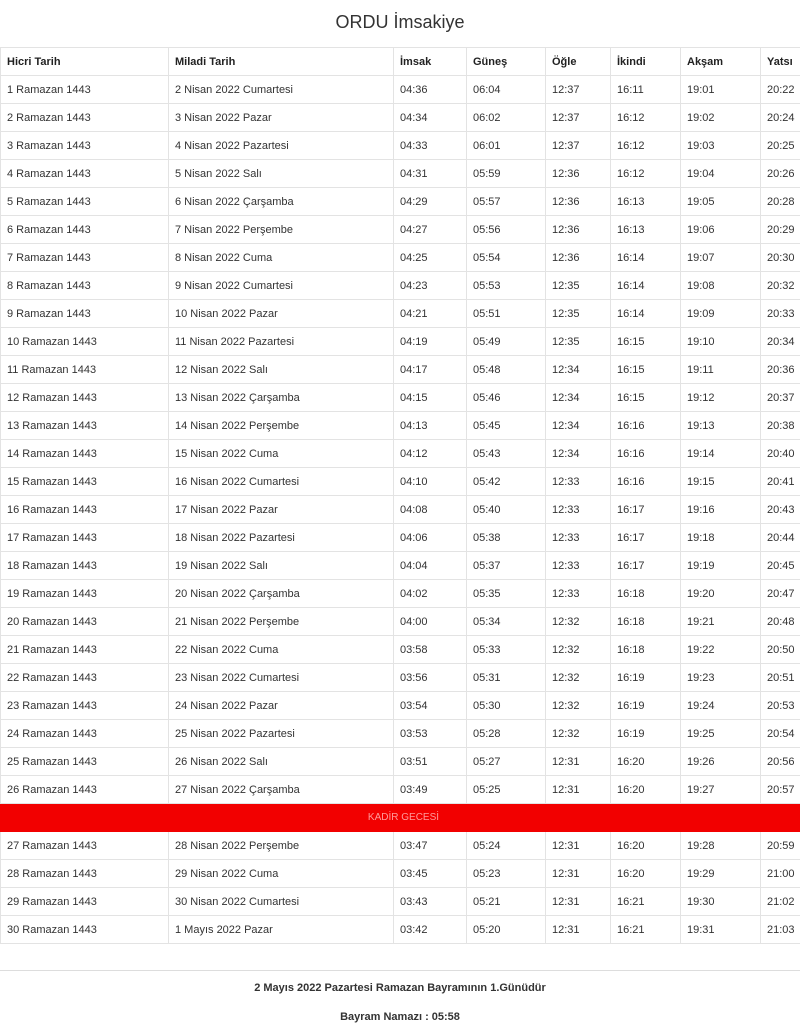 The height and width of the screenshot is (1032, 800). I want to click on table-cell: 19:28, so click(721, 846).